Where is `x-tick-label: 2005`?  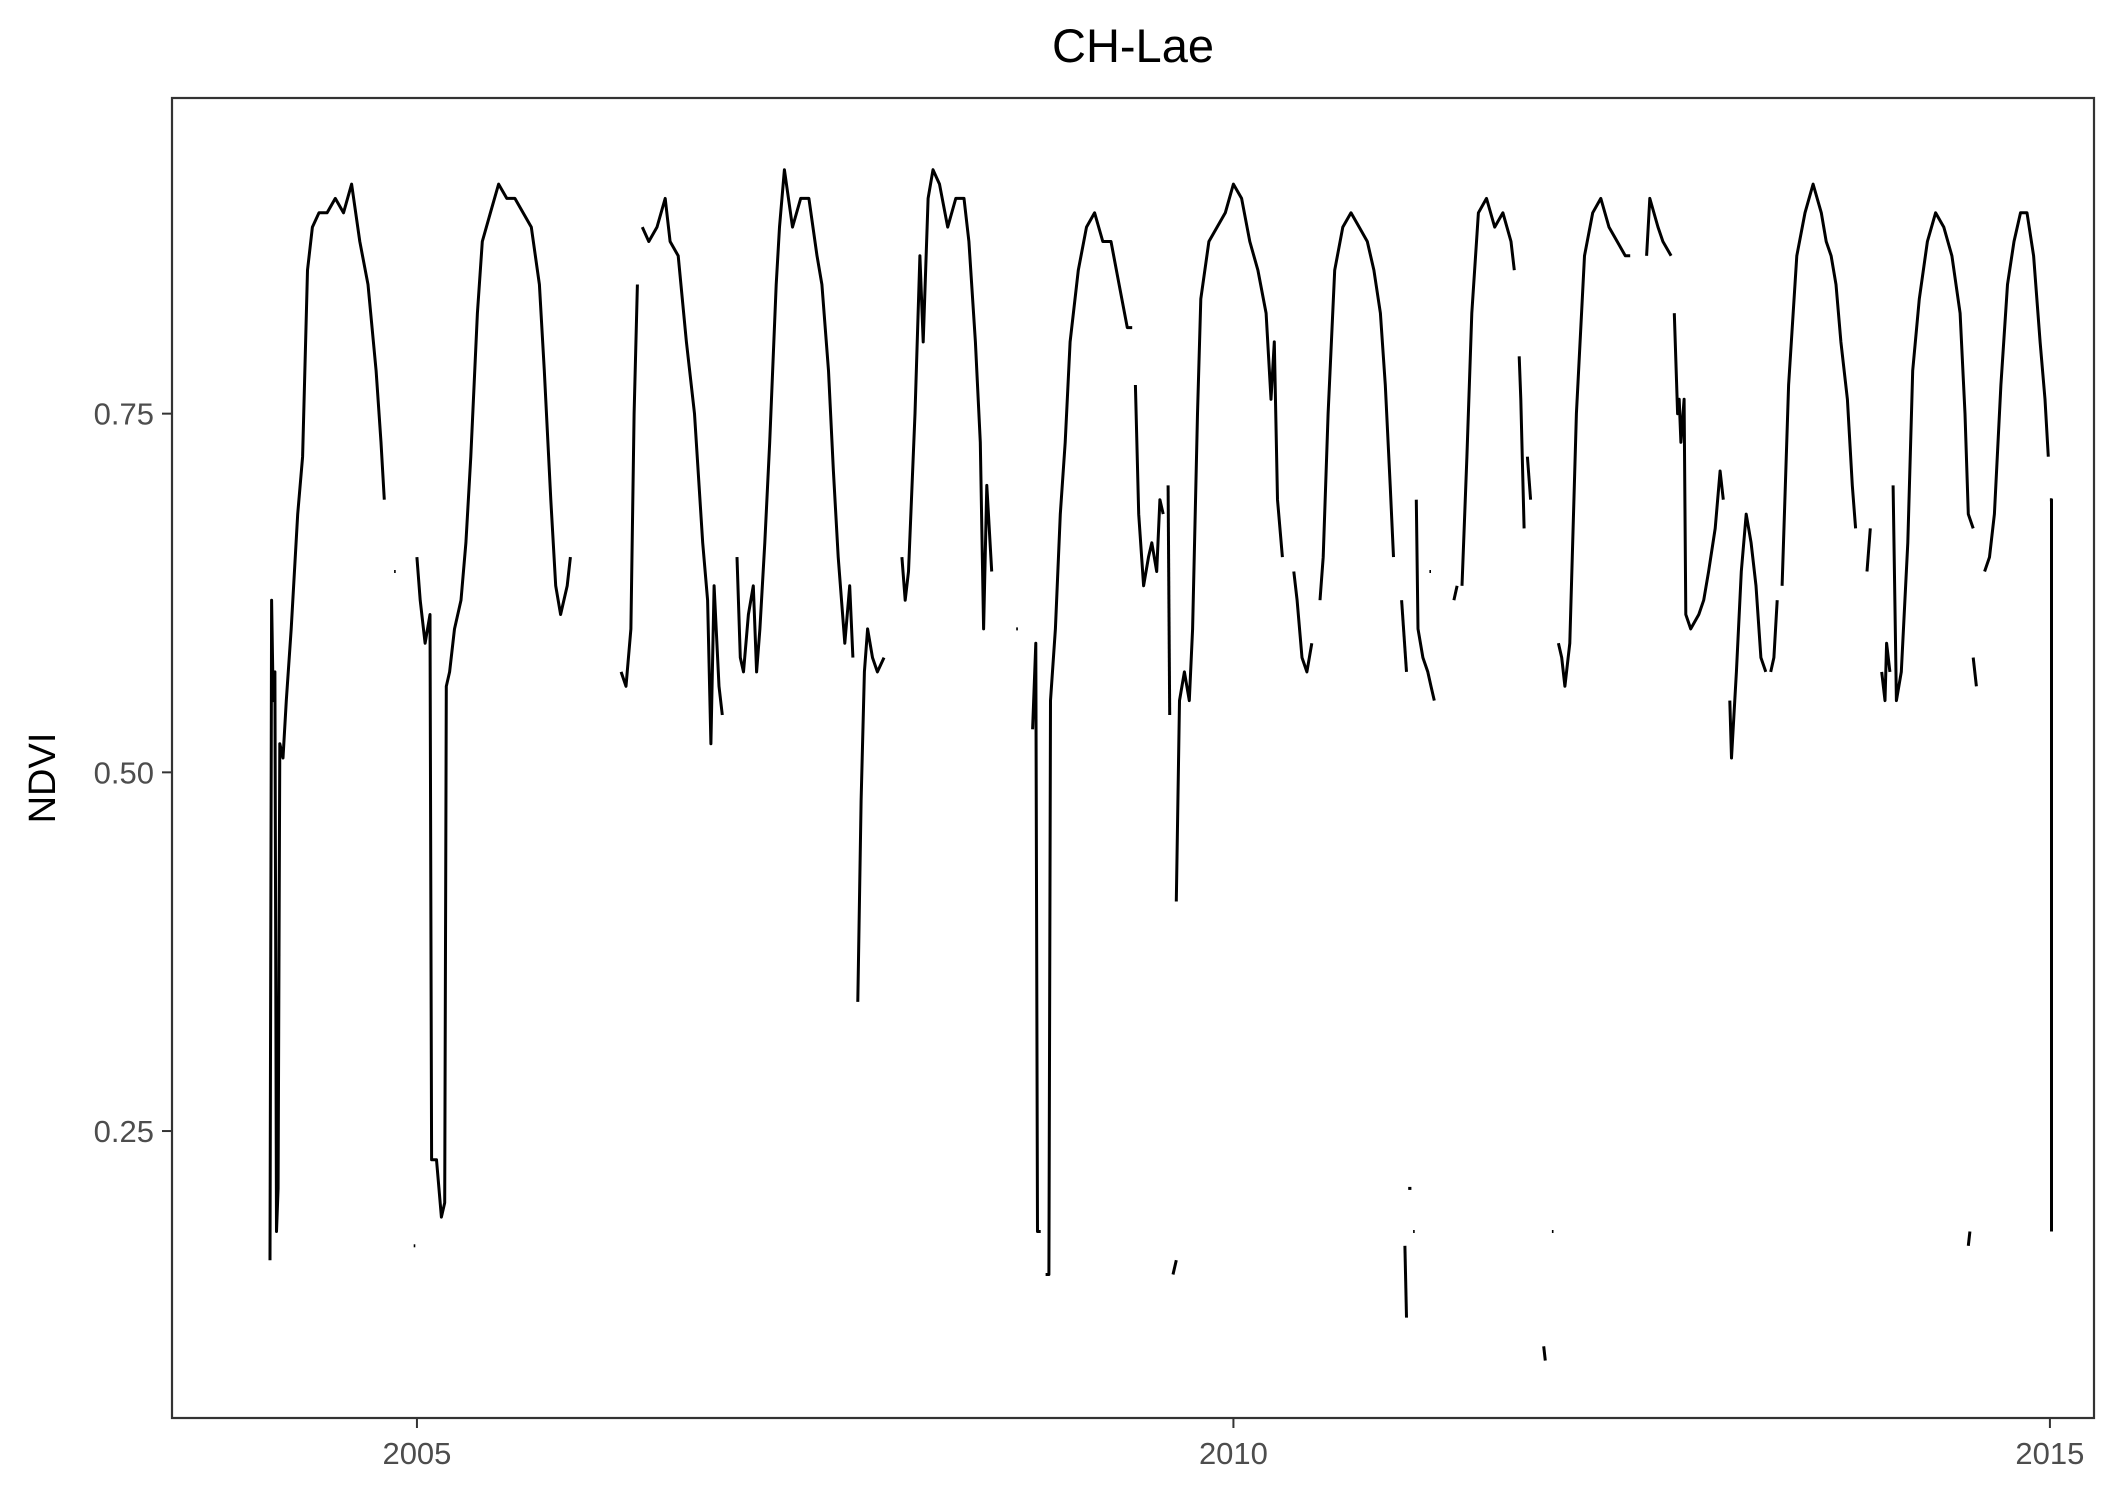
x-tick-label: 2005 is located at coordinates (416, 1453).